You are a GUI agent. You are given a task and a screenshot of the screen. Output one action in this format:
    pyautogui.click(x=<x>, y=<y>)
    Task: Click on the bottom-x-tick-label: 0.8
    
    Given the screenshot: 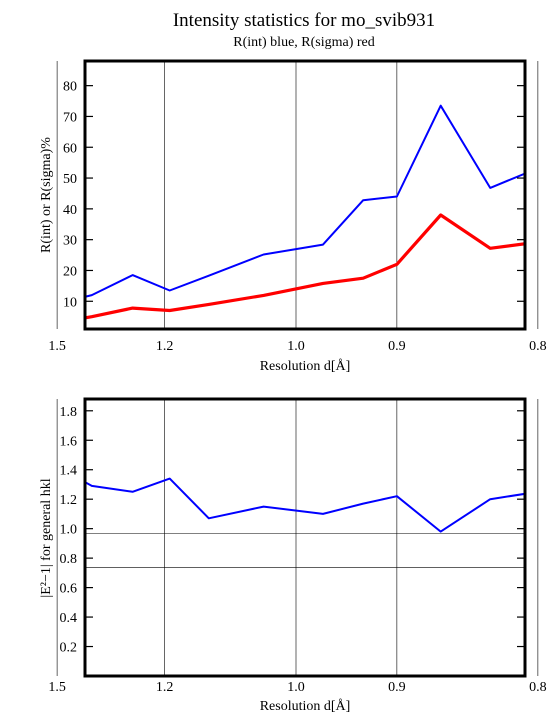 What is the action you would take?
    pyautogui.click(x=538, y=687)
    